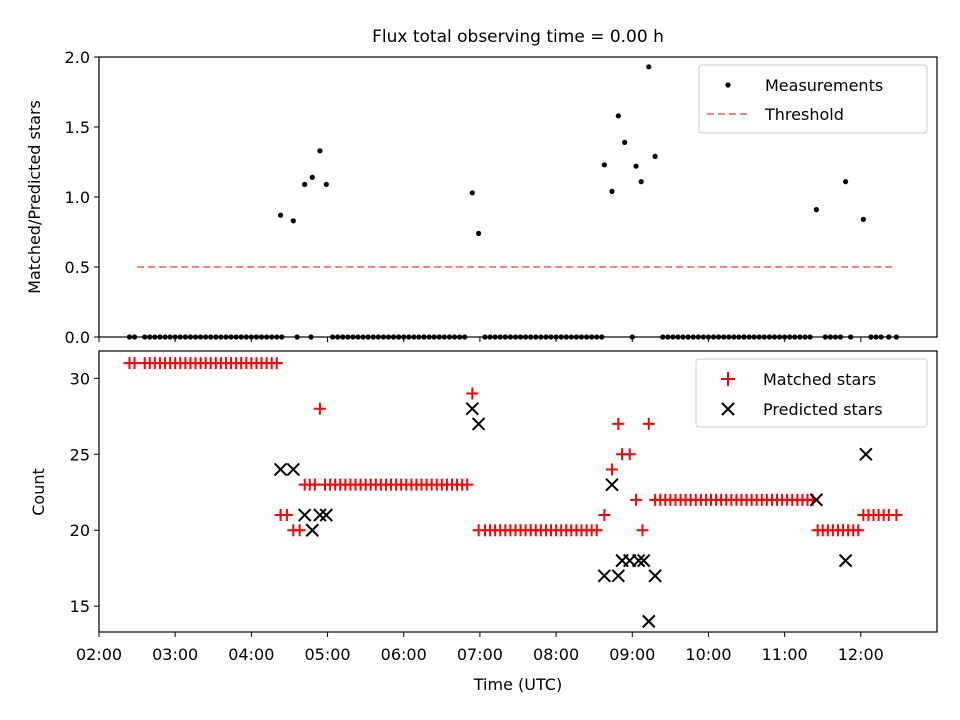  What do you see at coordinates (728, 409) in the screenshot?
I see `legend-predicted-marker` at bounding box center [728, 409].